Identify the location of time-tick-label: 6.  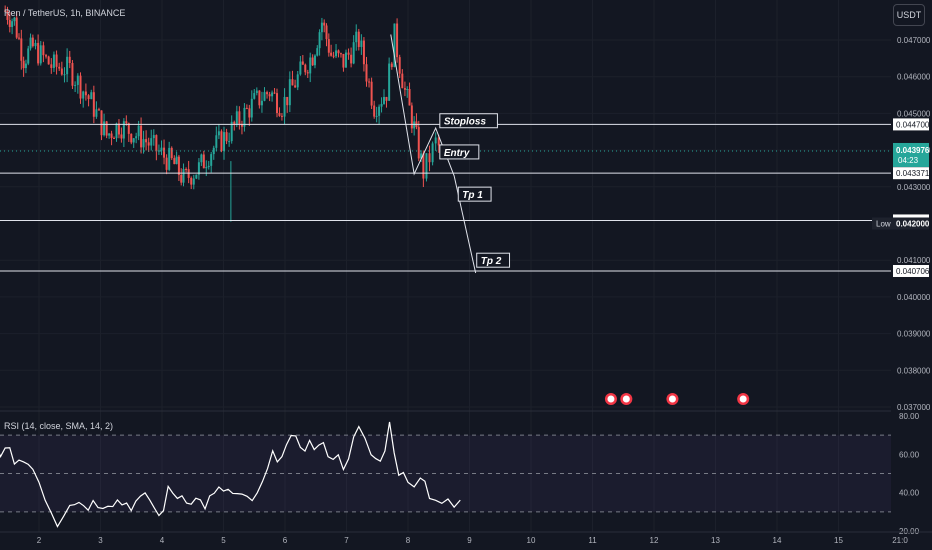
(285, 540).